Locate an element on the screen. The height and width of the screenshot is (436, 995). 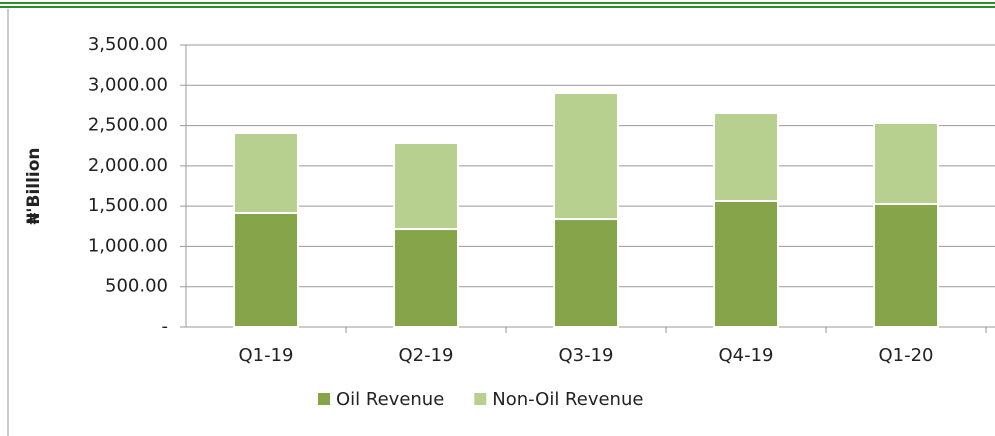
y-tick-label: 2,000.00 is located at coordinates (128, 165).